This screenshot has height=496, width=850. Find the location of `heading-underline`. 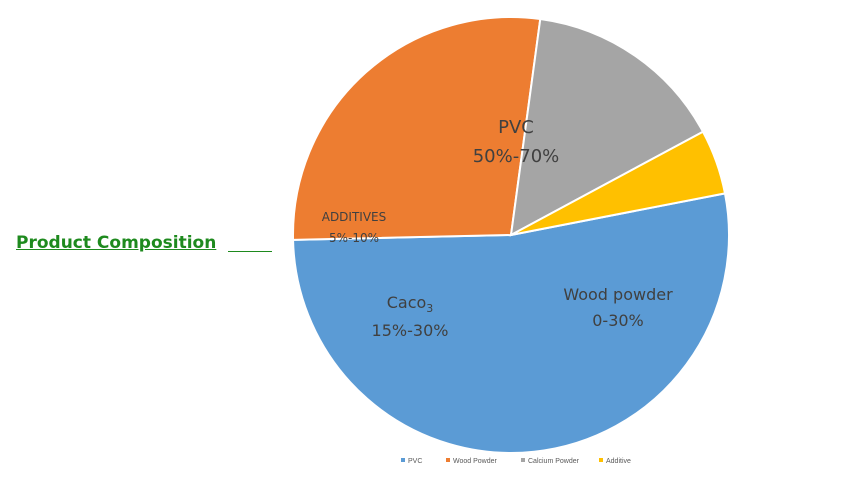

heading-underline is located at coordinates (250, 251).